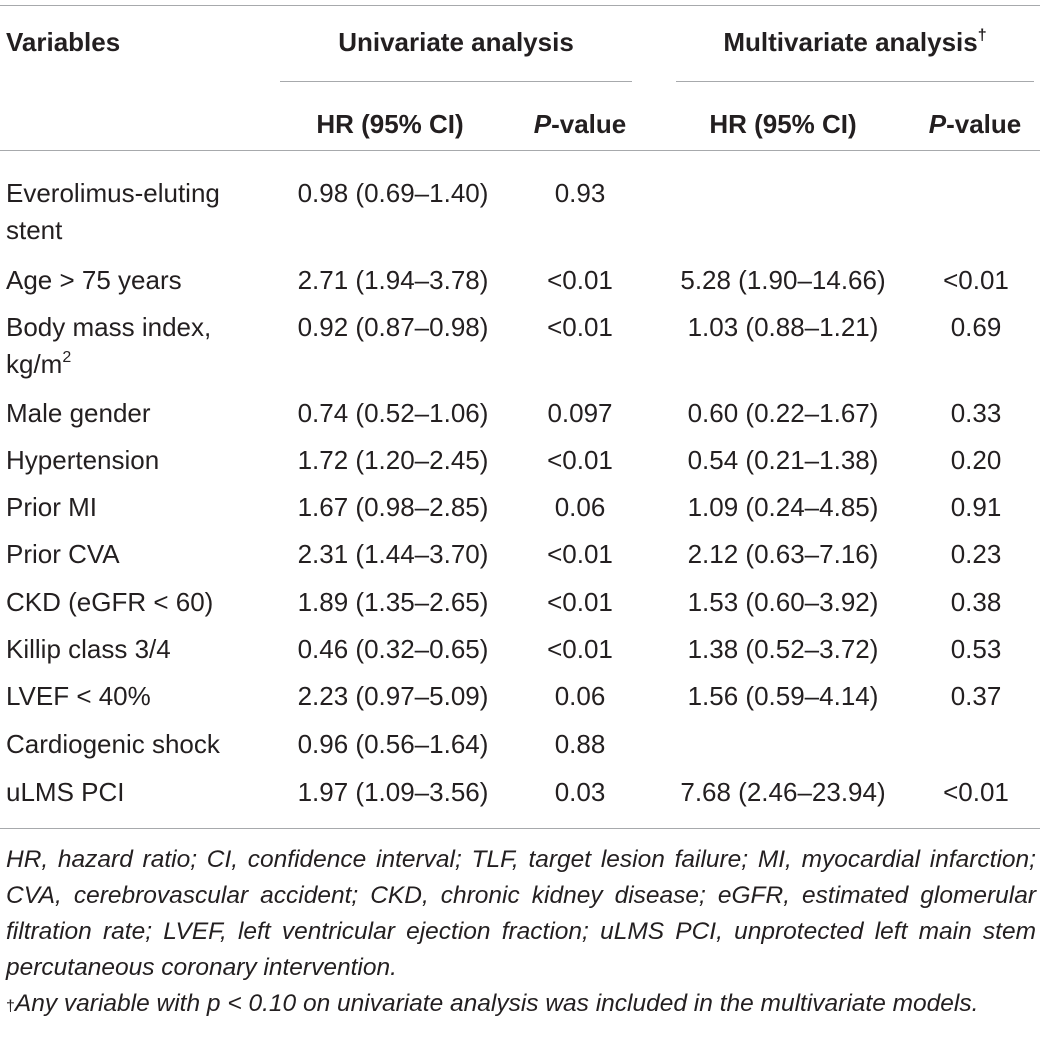  What do you see at coordinates (65, 792) in the screenshot?
I see `row-variable: uLMS PCI` at bounding box center [65, 792].